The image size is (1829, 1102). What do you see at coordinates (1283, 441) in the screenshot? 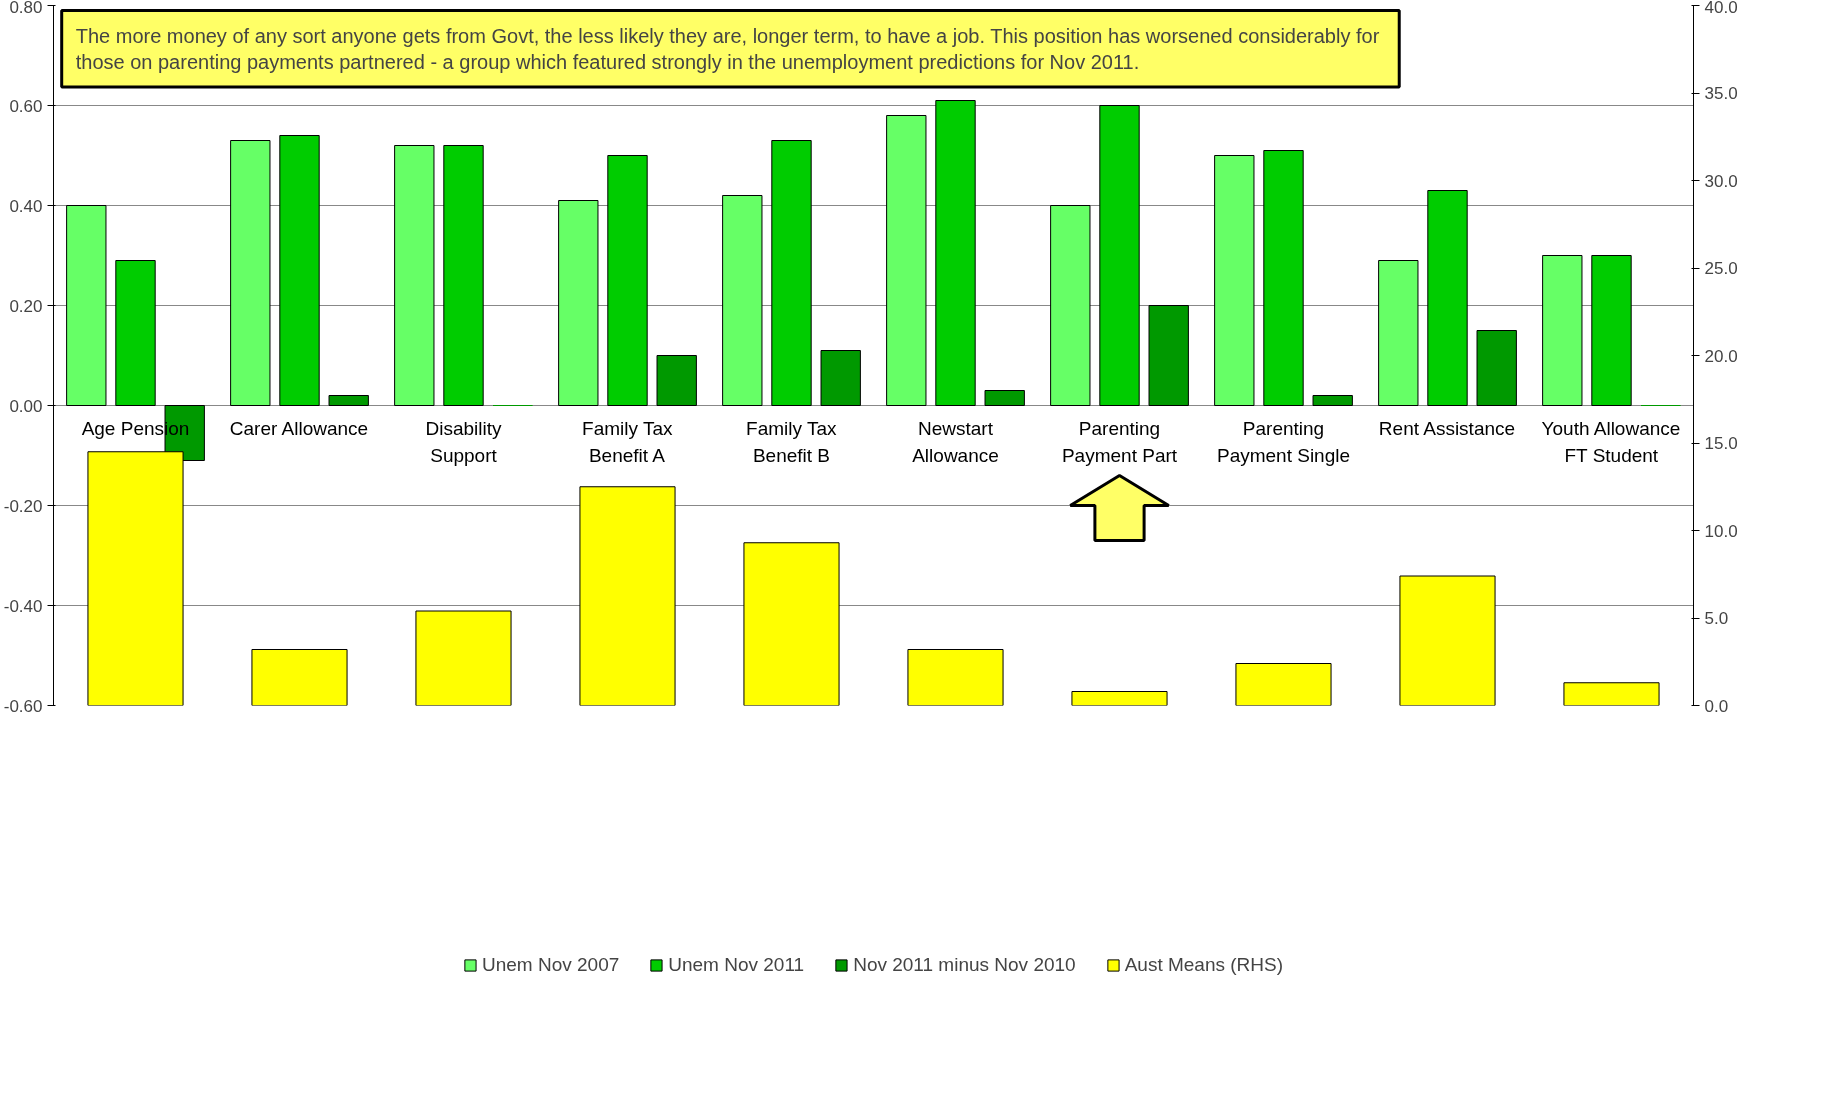
I see `x-tick-label: Parenting Payment Single` at bounding box center [1283, 441].